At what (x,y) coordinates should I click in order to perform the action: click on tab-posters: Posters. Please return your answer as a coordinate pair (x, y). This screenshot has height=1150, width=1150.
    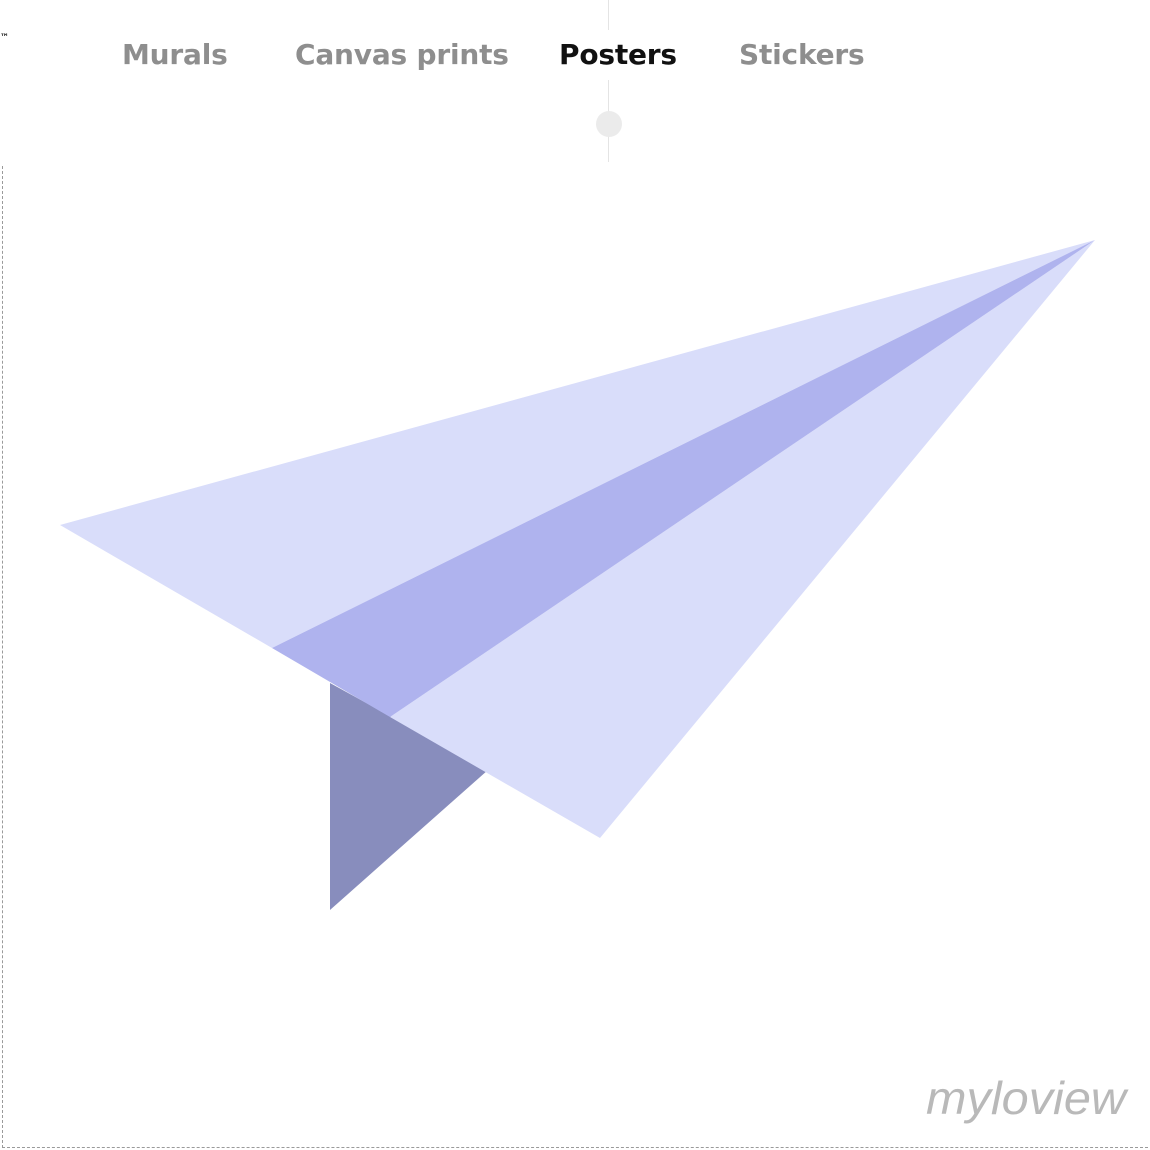
    Looking at the image, I should click on (618, 54).